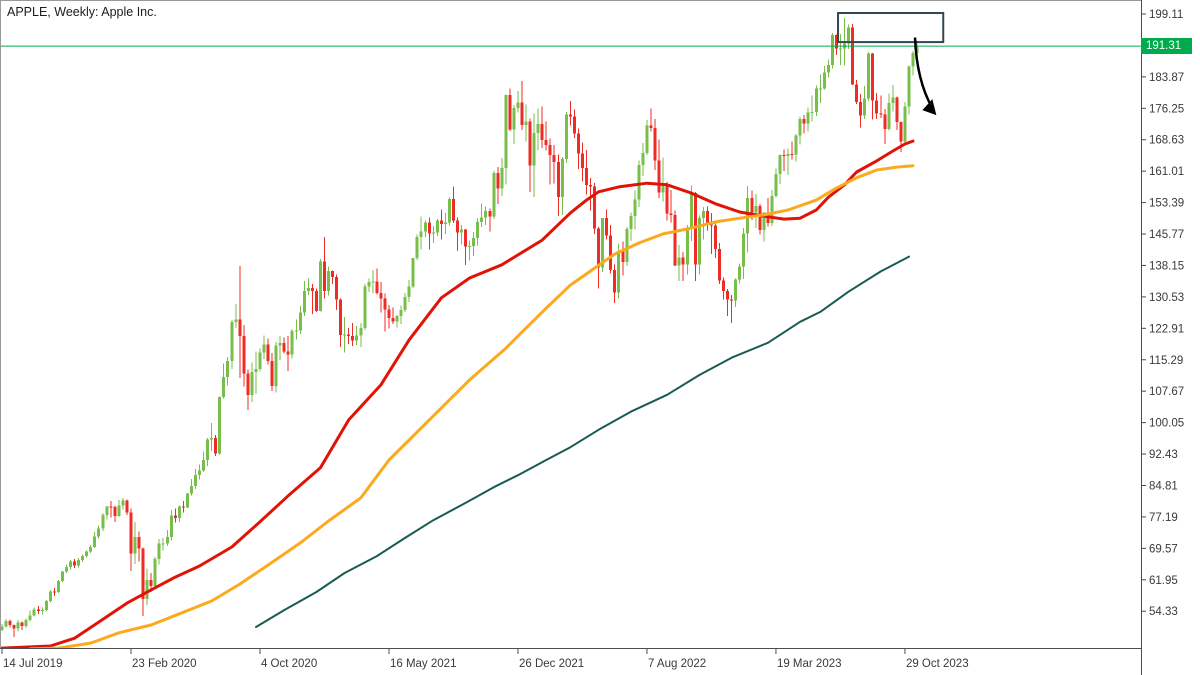 Image resolution: width=1200 pixels, height=675 pixels. I want to click on drawing-objects-layer, so click(891, 64).